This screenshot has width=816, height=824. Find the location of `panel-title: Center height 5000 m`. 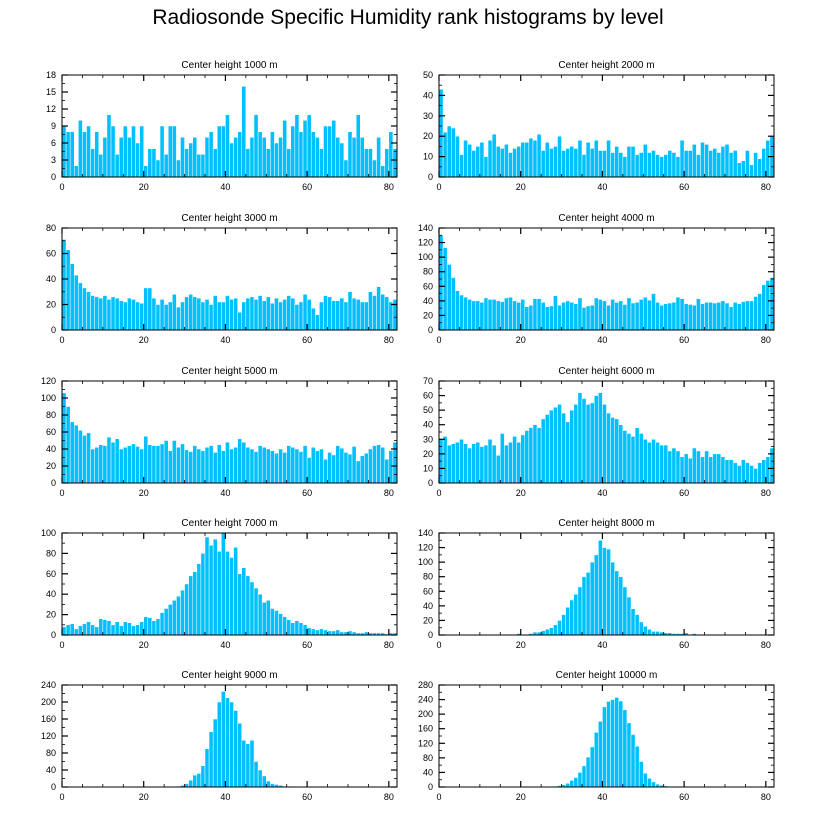

panel-title: Center height 5000 m is located at coordinates (229, 371).